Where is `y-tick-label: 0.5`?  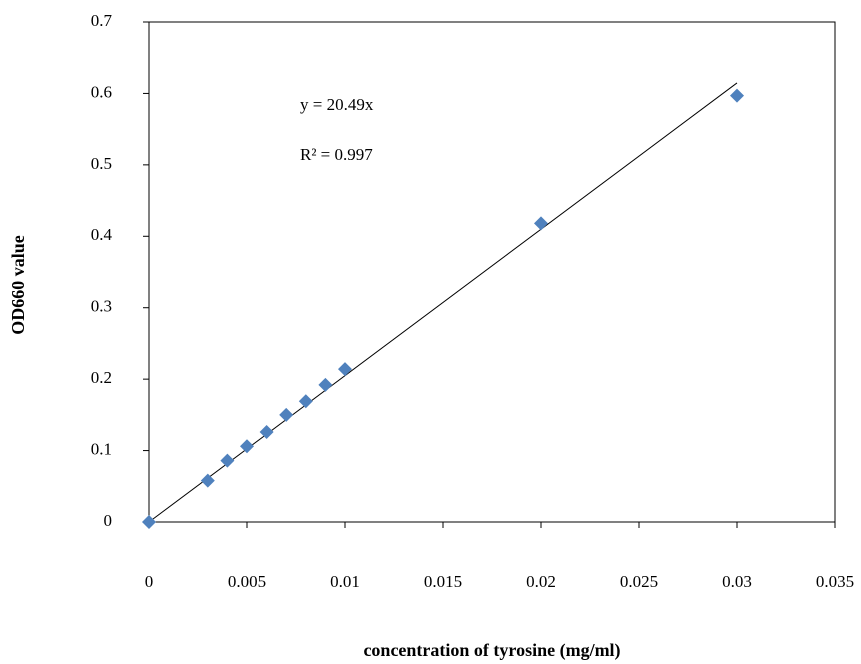
y-tick-label: 0.5 is located at coordinates (101, 163).